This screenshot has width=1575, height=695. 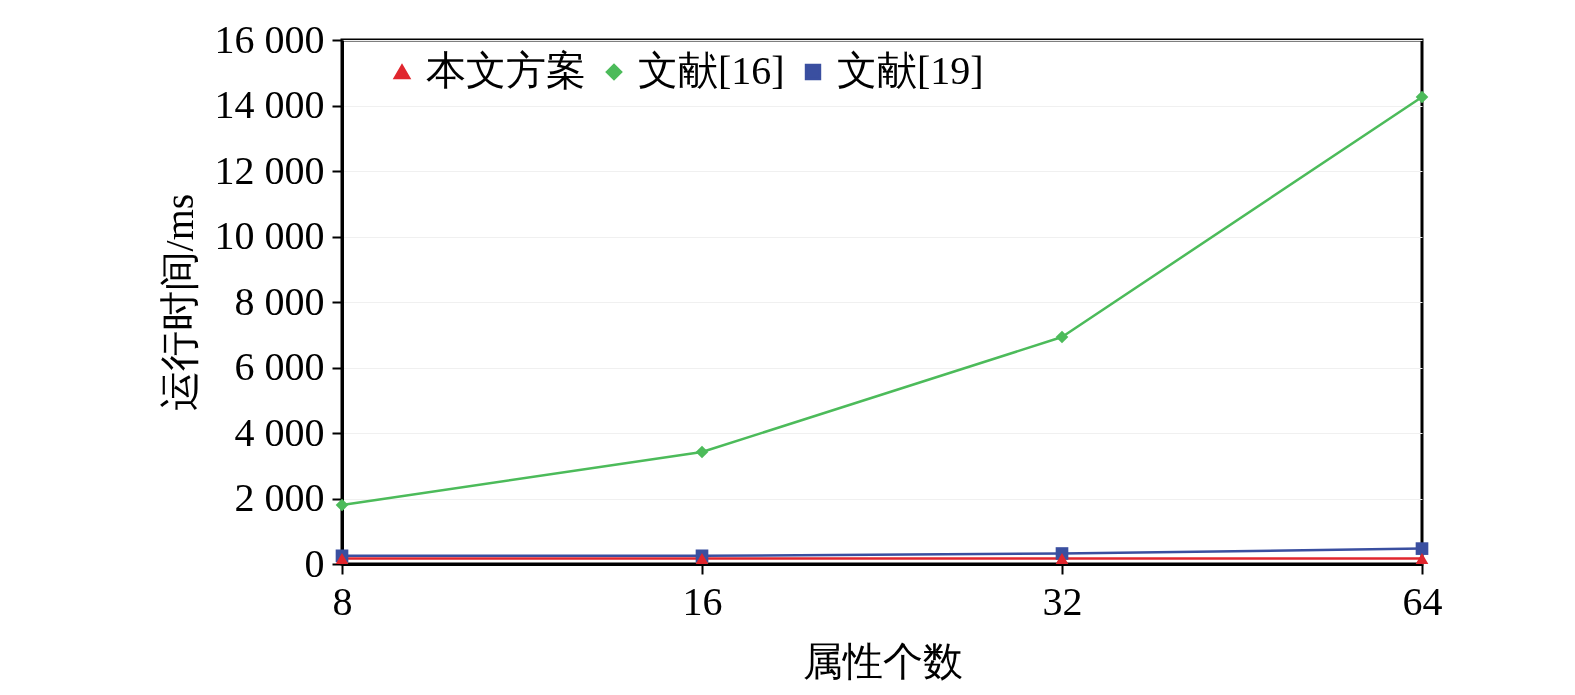 What do you see at coordinates (269, 39) in the screenshot?
I see `y-tick-label: 16 000` at bounding box center [269, 39].